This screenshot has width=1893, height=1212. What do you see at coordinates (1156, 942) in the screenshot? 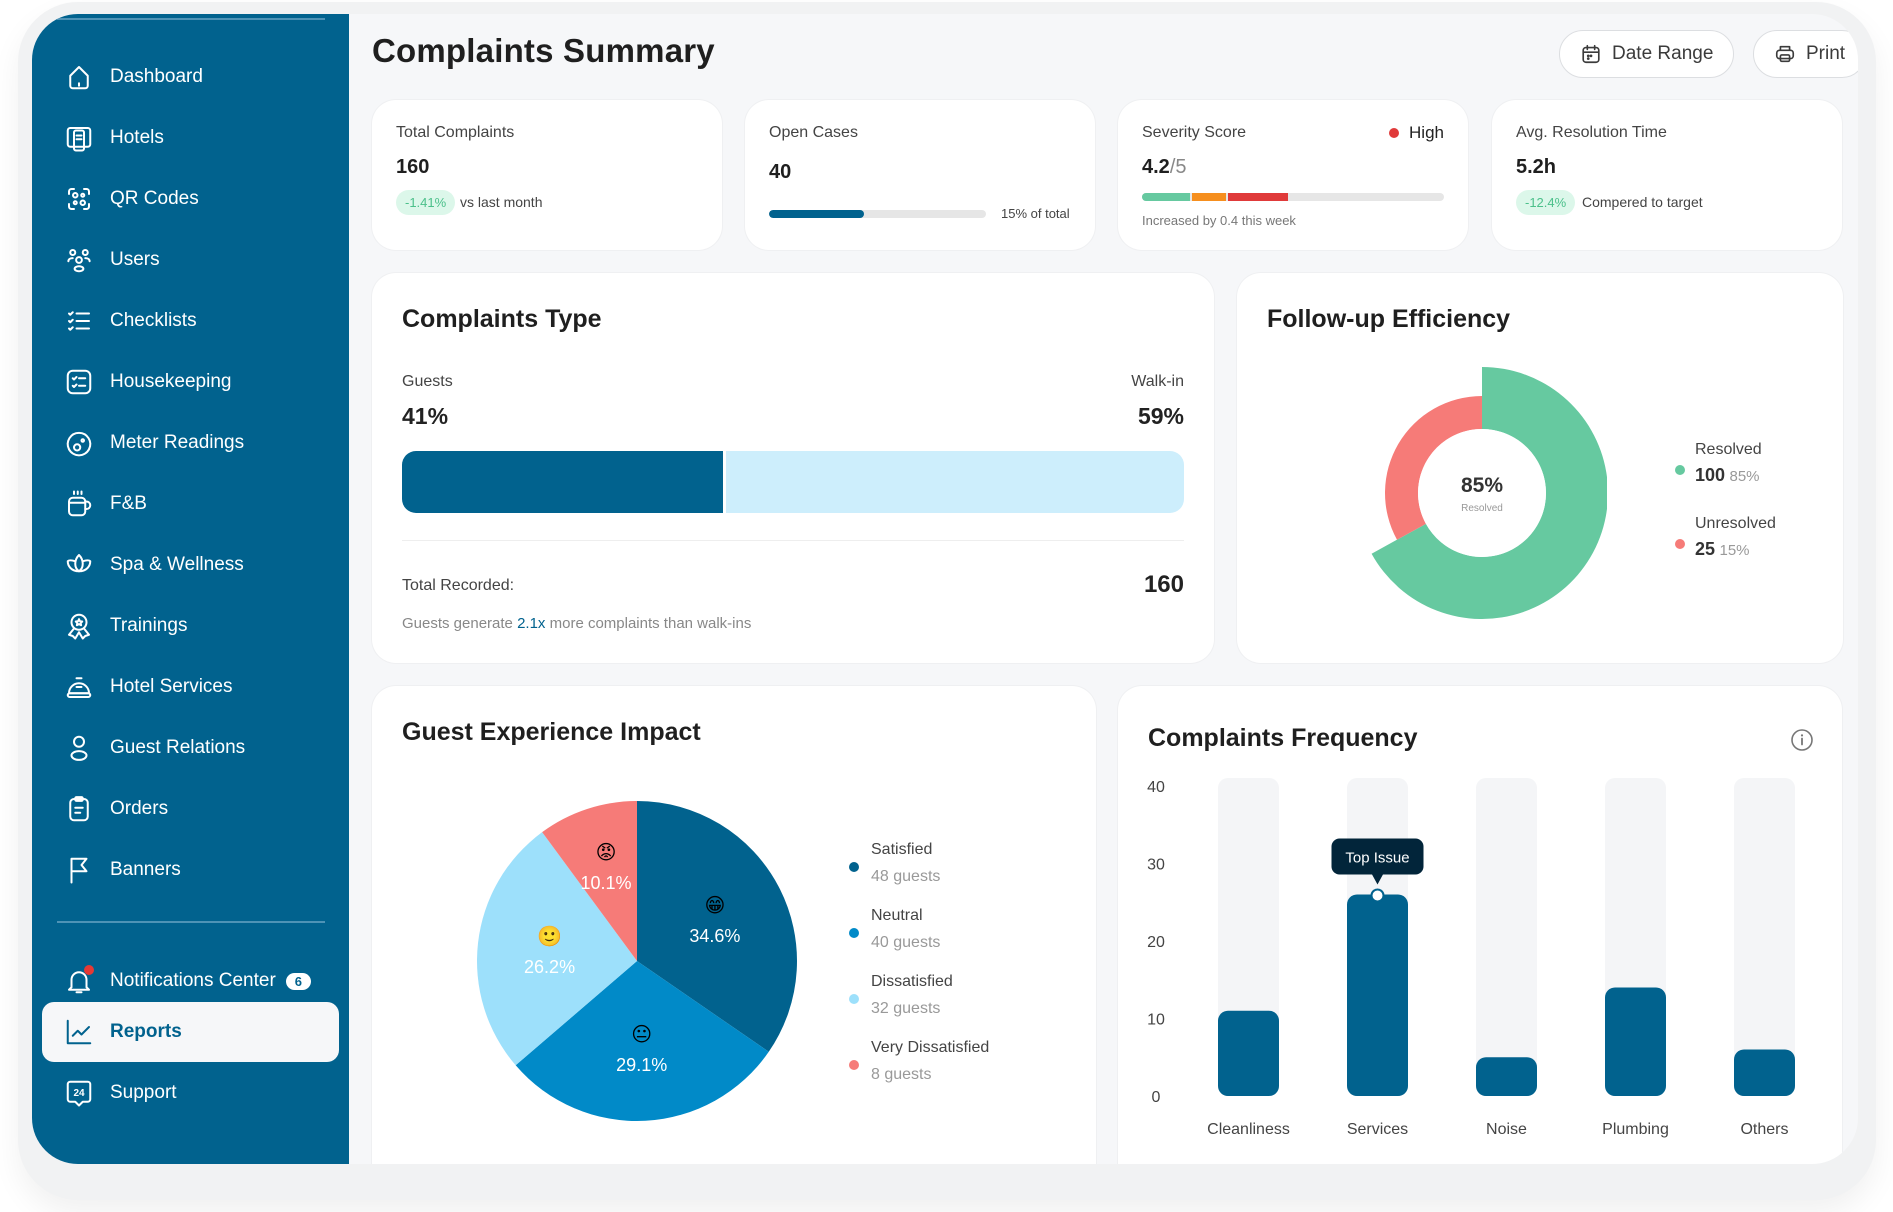
I see `y-tick-label: 20` at bounding box center [1156, 942].